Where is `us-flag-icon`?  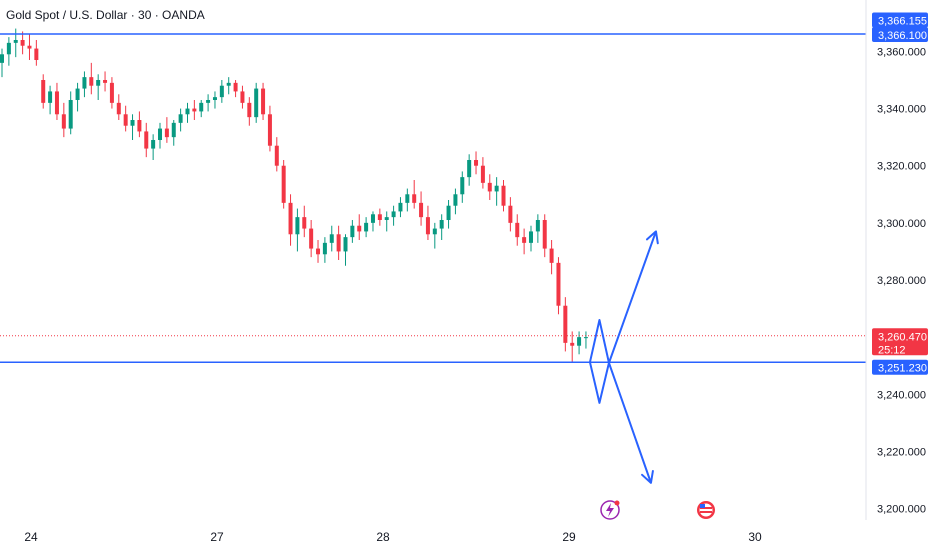 us-flag-icon is located at coordinates (706, 510).